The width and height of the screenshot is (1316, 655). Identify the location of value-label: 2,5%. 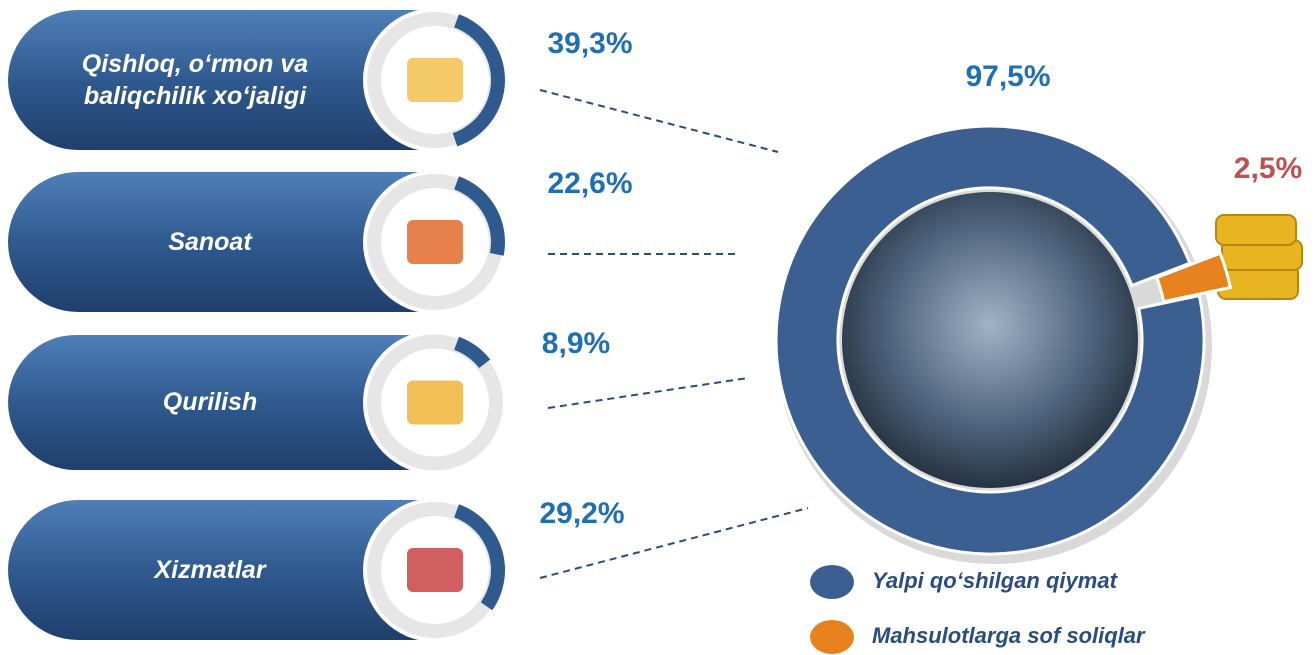
(1268, 168).